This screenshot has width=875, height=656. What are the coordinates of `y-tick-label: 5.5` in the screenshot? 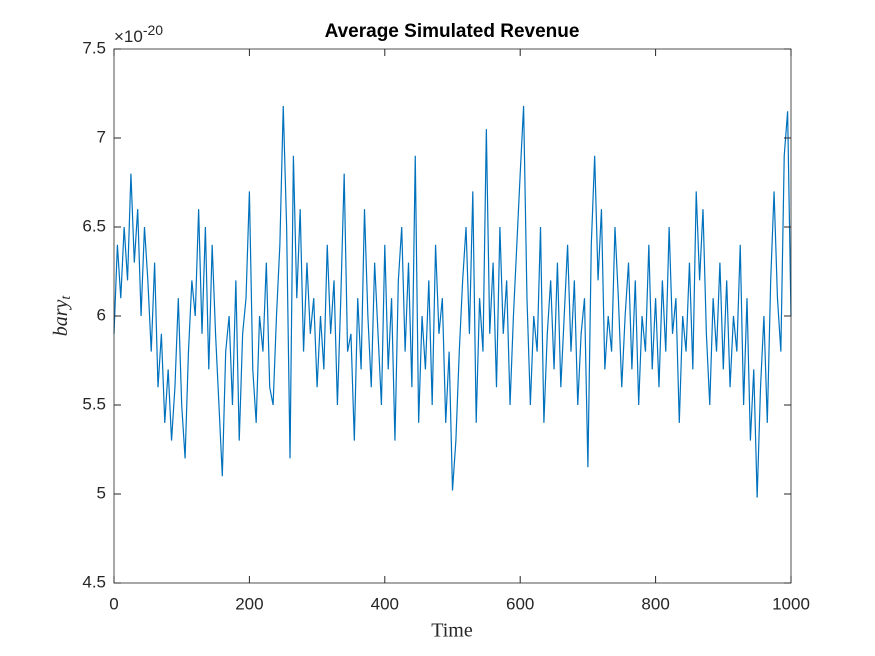 It's located at (94, 403).